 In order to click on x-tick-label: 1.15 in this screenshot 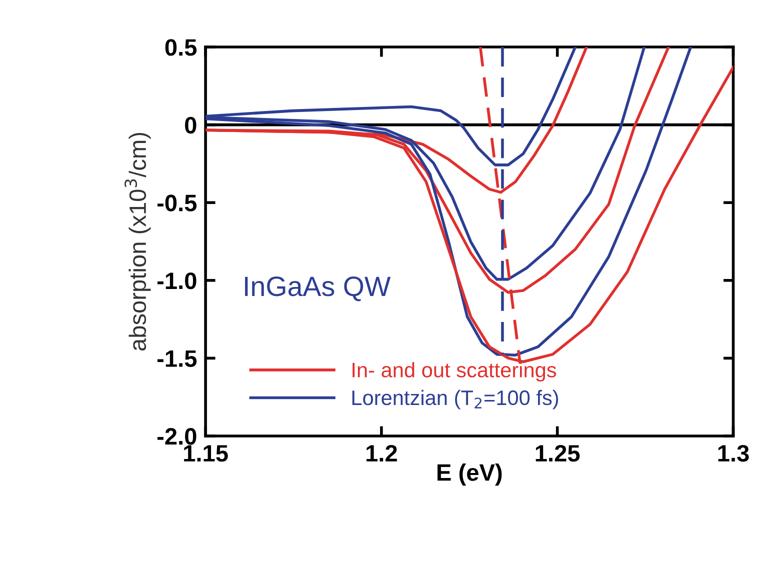, I will do `click(206, 453)`.